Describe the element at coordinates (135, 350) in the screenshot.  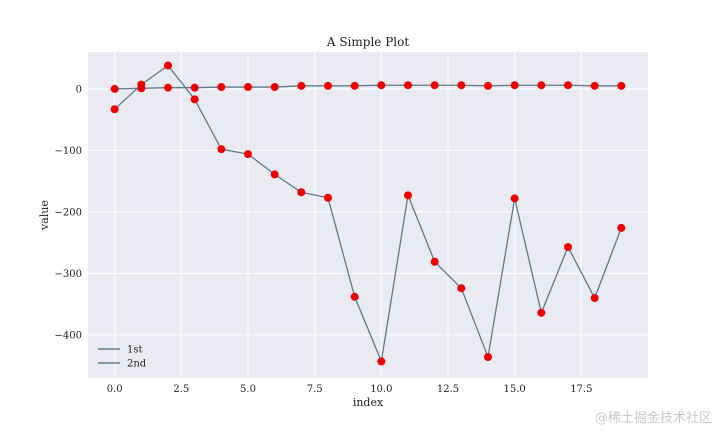
I see `legend-label-1st: 1st` at that location.